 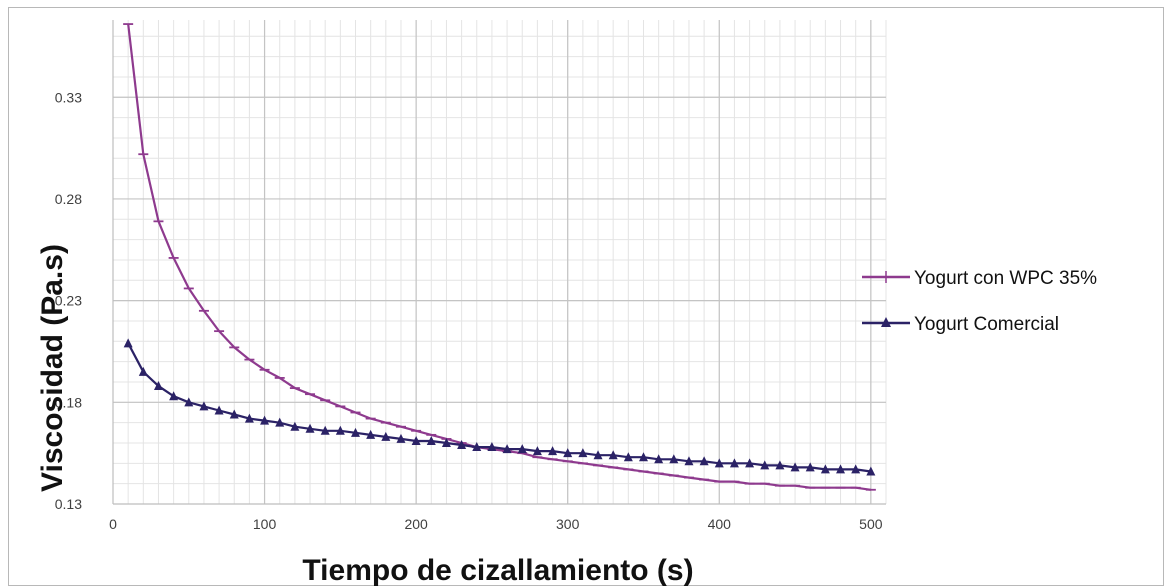 What do you see at coordinates (979, 301) in the screenshot?
I see `legend: Yogurt con WPC 35% Yogurt Comercial` at bounding box center [979, 301].